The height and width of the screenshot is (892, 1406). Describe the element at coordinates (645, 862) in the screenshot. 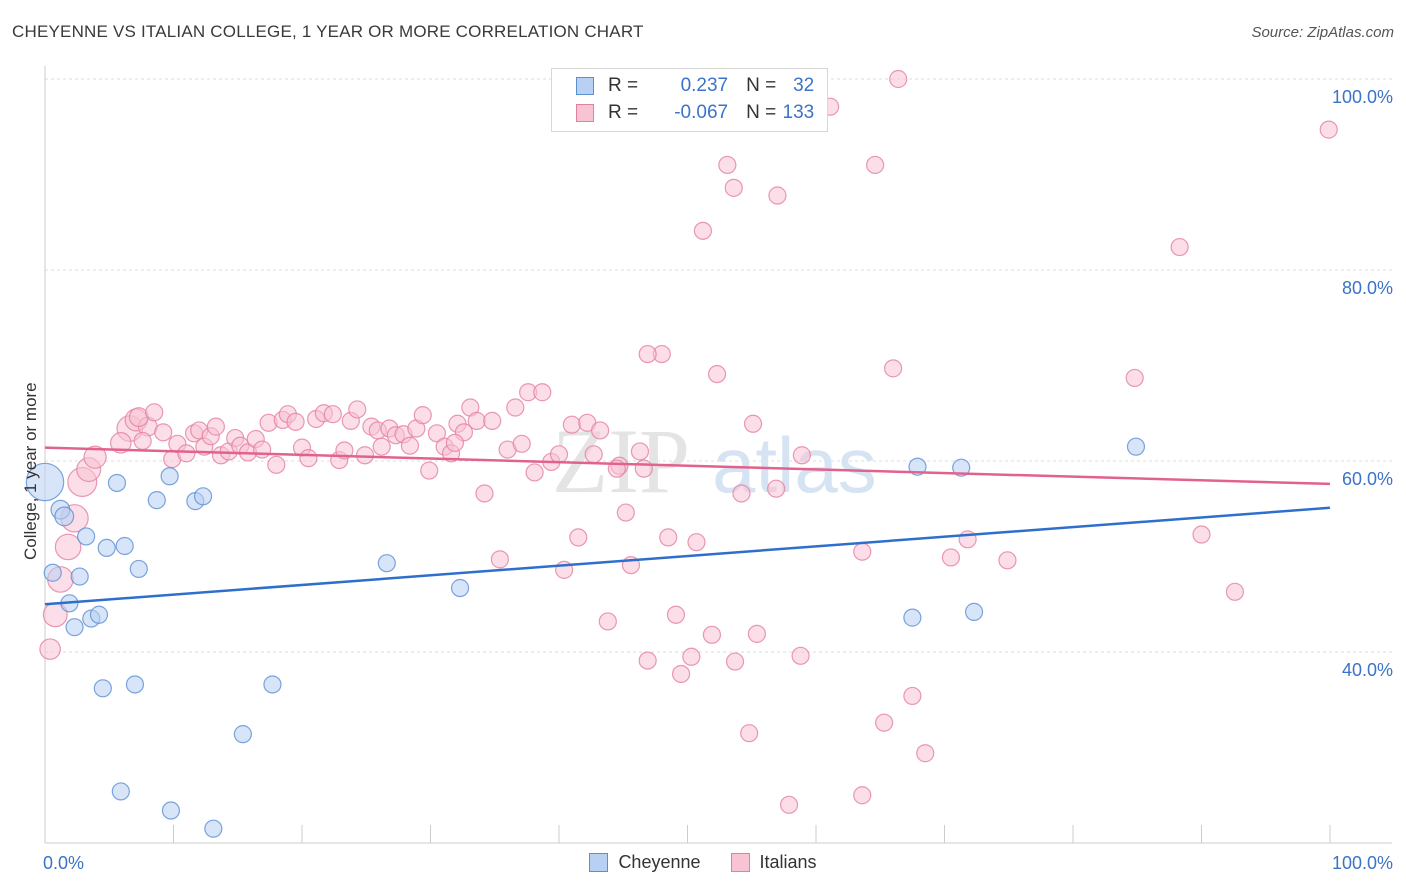

I see `legend-item-cheyenne: Cheyenne` at that location.